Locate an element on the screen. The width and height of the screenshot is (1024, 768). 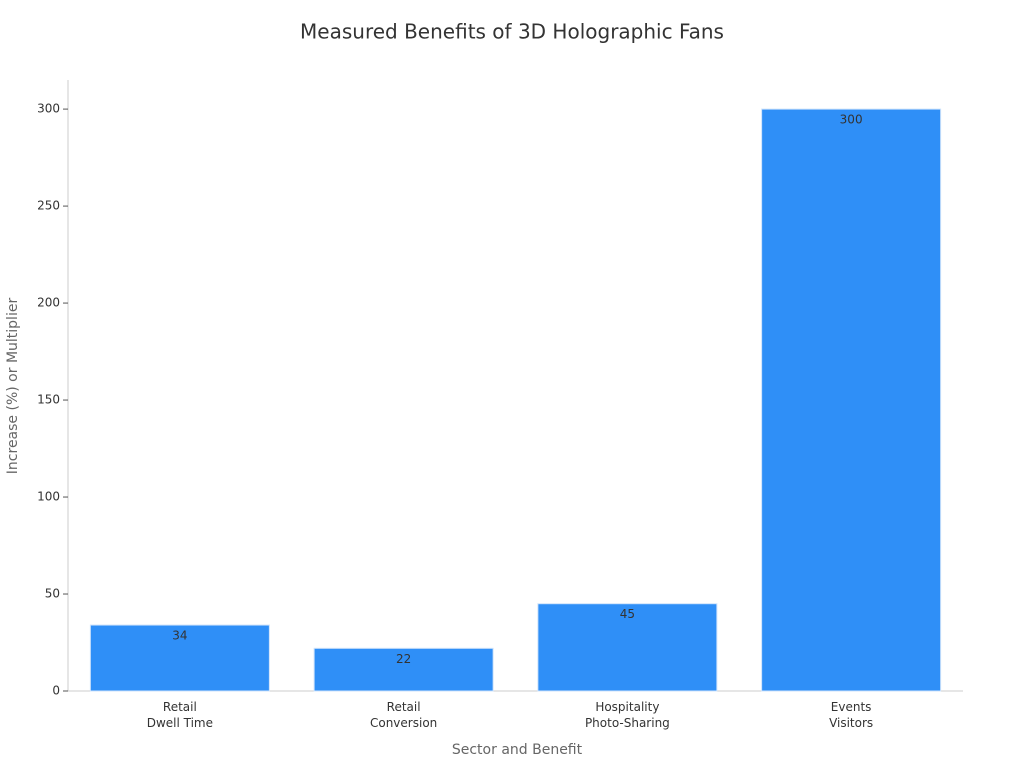
x-tick-label-line: Hospitality is located at coordinates (627, 707).